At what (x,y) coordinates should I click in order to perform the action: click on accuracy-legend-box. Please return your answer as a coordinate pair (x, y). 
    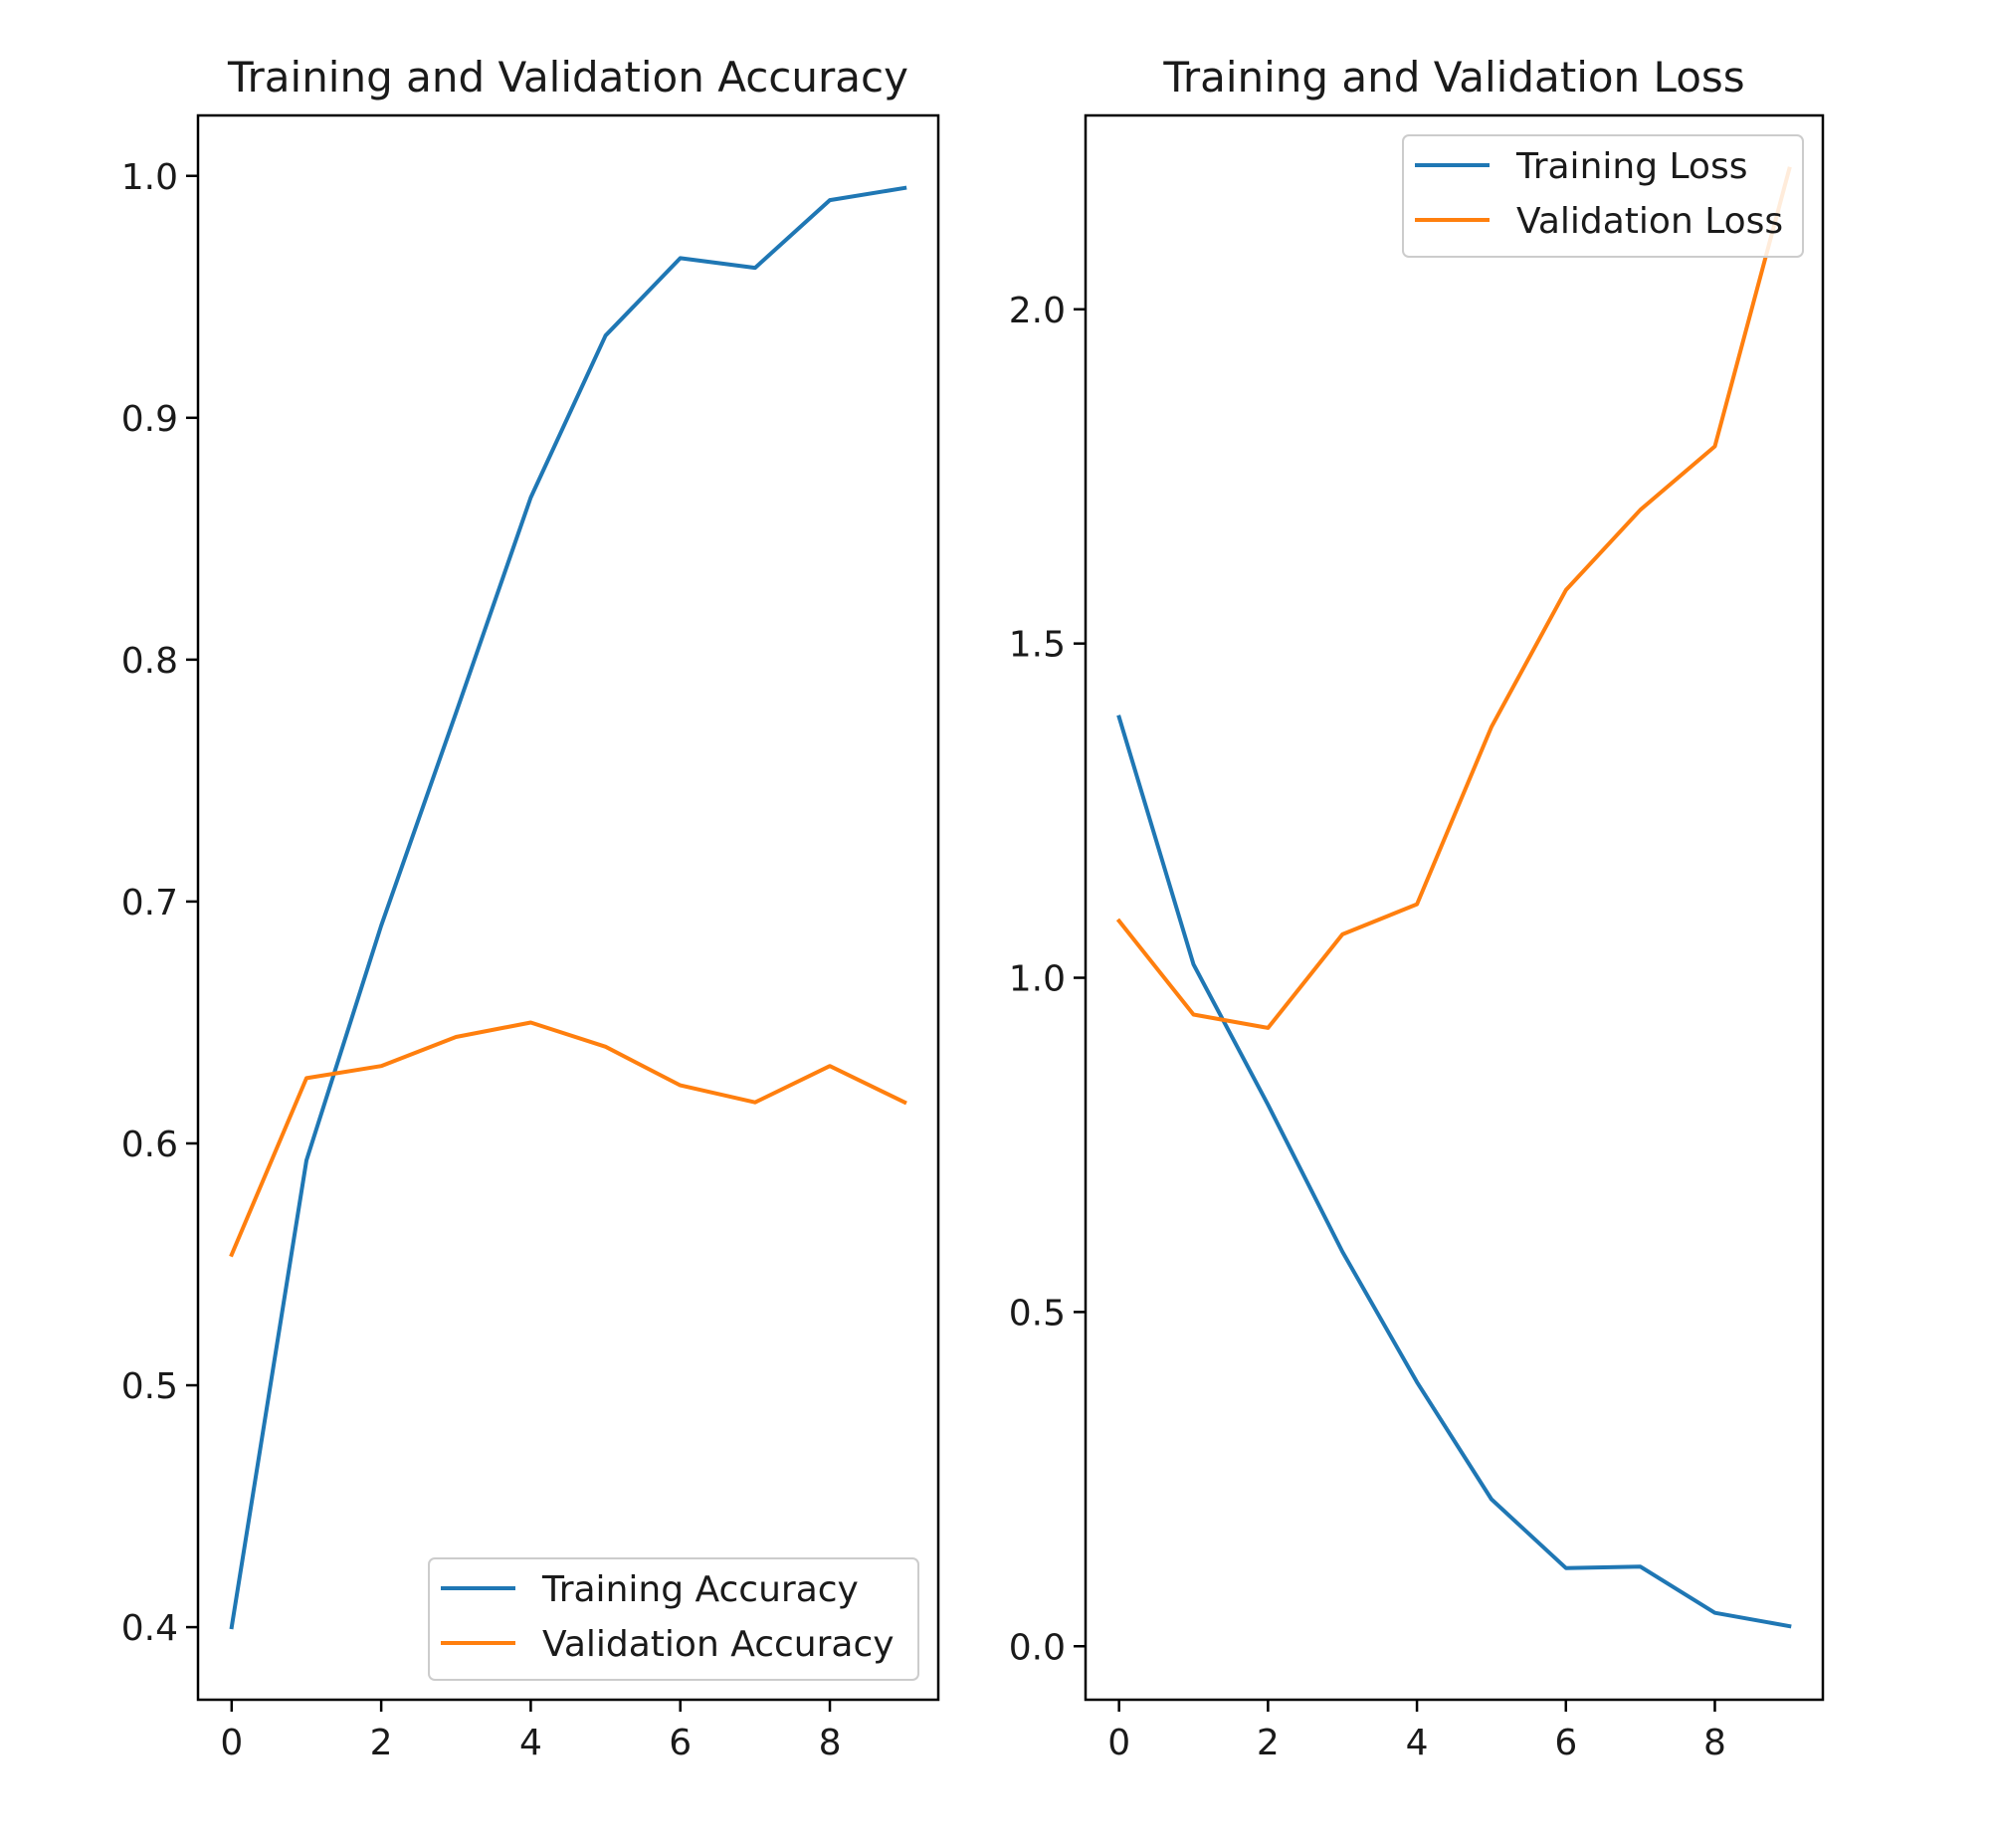
    Looking at the image, I should click on (673, 1619).